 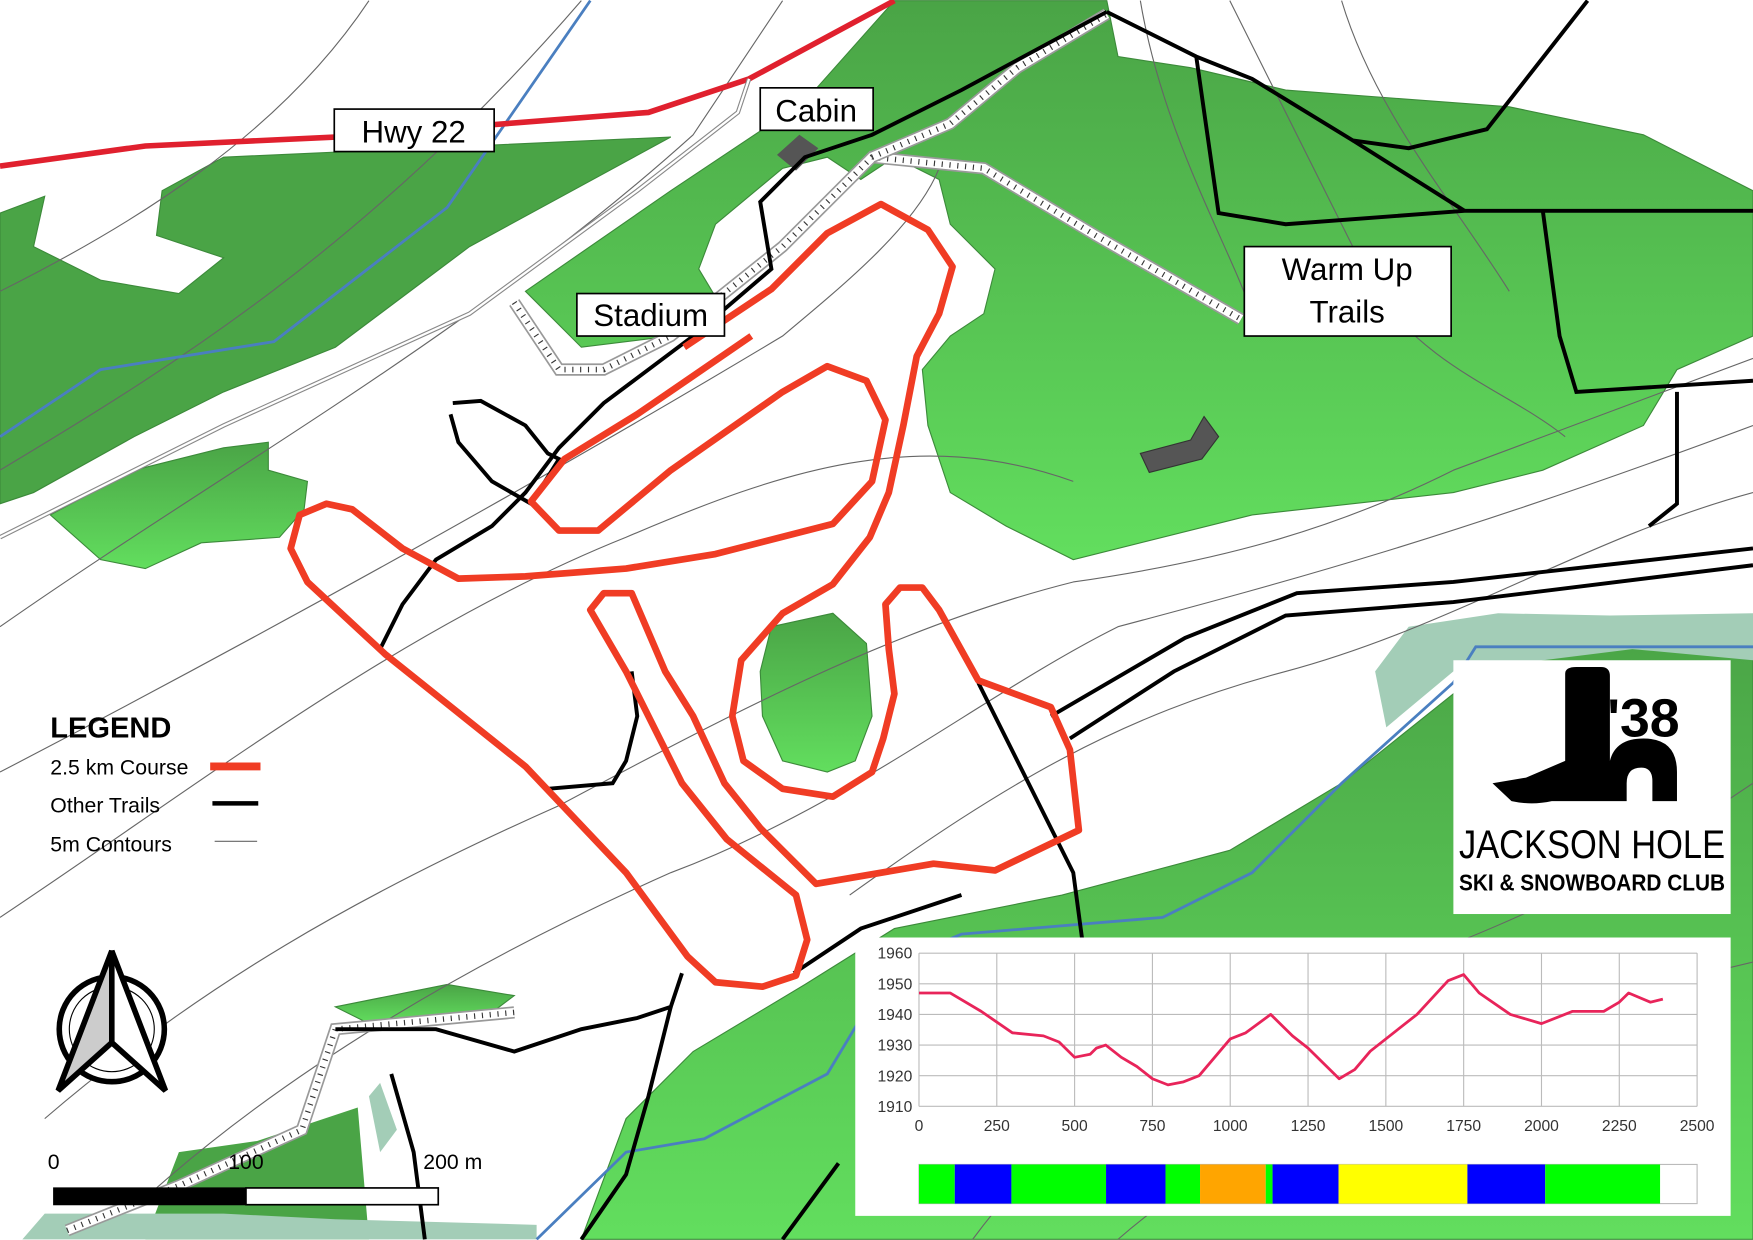 What do you see at coordinates (894, 1076) in the screenshot?
I see `y-tick-label: 1920` at bounding box center [894, 1076].